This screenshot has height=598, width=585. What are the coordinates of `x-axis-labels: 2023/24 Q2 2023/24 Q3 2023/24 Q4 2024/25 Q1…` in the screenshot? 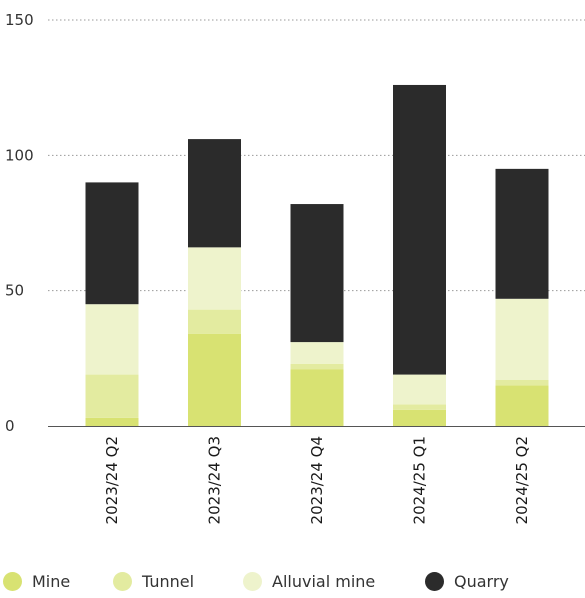 It's located at (317, 480).